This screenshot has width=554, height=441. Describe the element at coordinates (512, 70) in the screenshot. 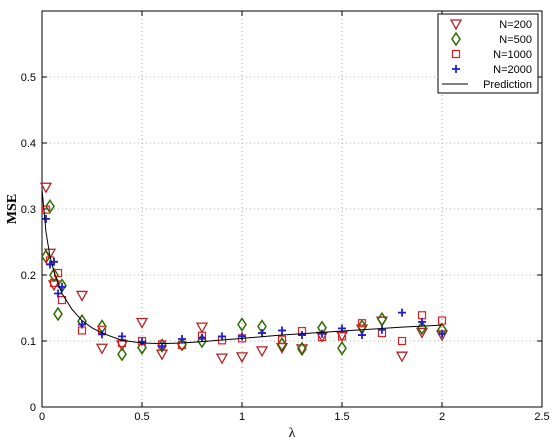

I see `legend-label: N=2000` at that location.